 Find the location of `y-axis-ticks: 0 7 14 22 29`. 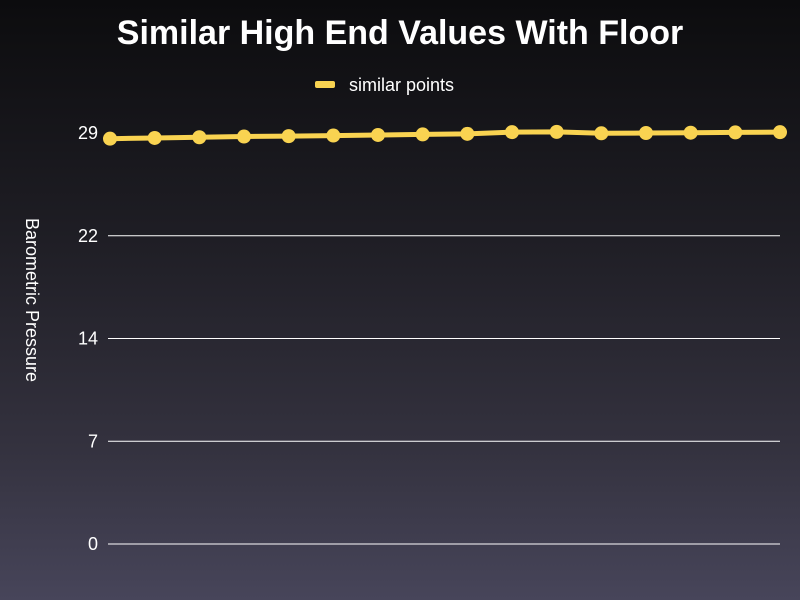

y-axis-ticks: 0 7 14 22 29 is located at coordinates (88, 338).